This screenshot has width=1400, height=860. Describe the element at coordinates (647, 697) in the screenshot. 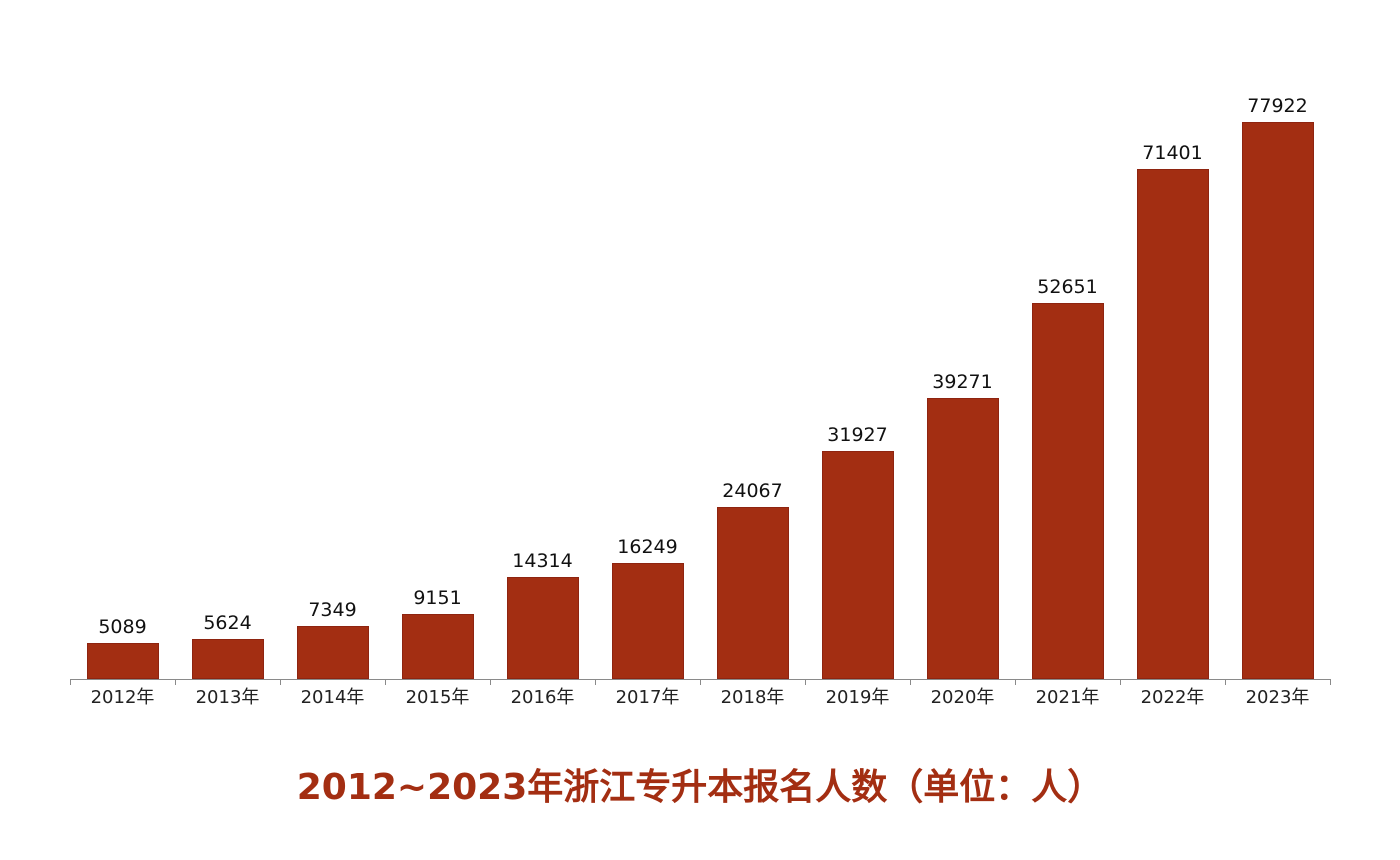

I see `x-tick-label: 2017年` at that location.